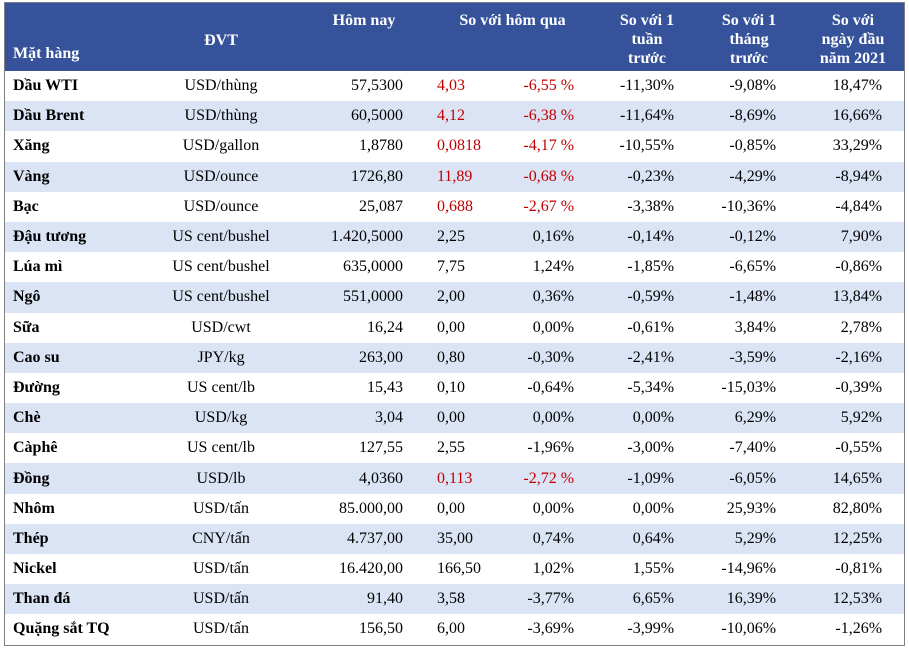 This screenshot has height=650, width=909. I want to click on pct-vs-week: -2,41%, so click(647, 357).